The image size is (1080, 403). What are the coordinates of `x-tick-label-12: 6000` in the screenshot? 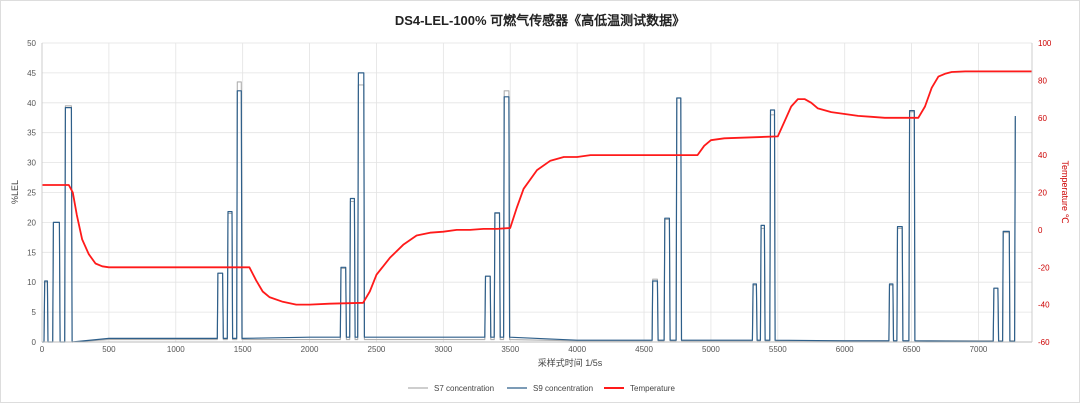 It's located at (845, 349).